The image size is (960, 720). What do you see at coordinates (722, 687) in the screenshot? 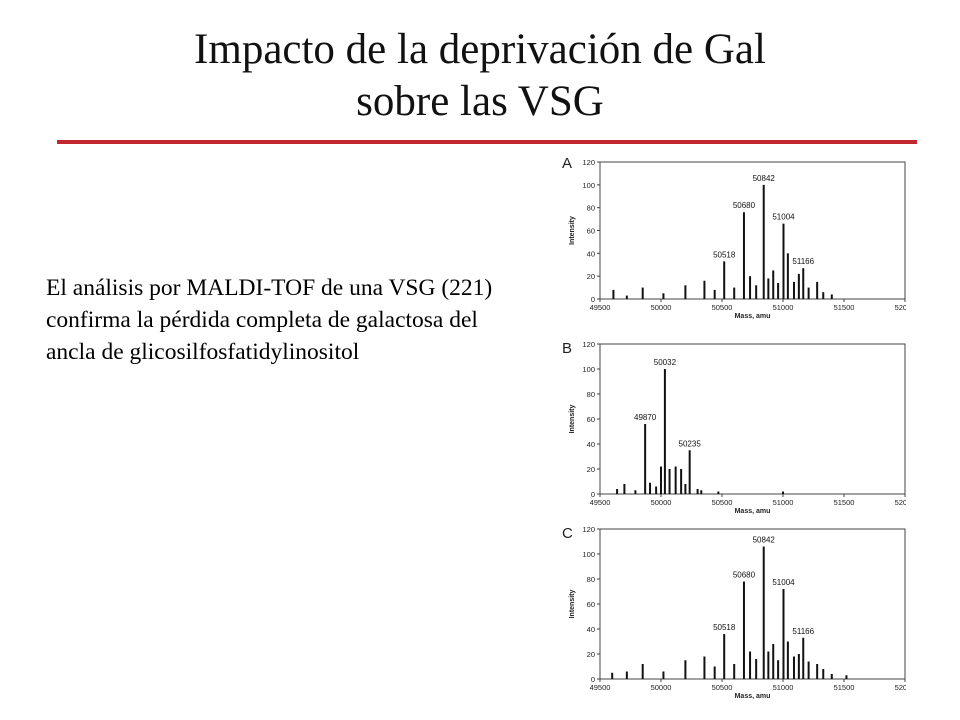
I see `panel-c-xtick-label: 50500` at bounding box center [722, 687].